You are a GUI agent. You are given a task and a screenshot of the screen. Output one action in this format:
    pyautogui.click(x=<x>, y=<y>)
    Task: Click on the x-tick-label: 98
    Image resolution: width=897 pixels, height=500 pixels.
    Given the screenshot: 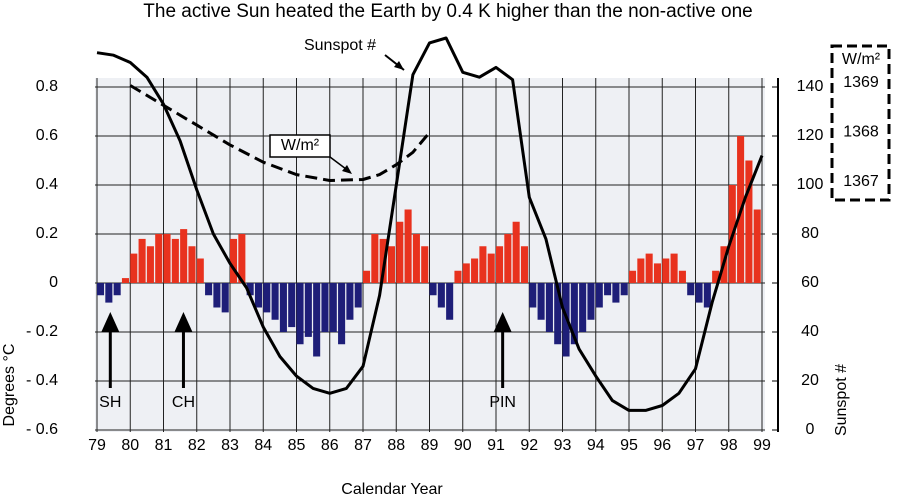 What is the action you would take?
    pyautogui.click(x=729, y=445)
    